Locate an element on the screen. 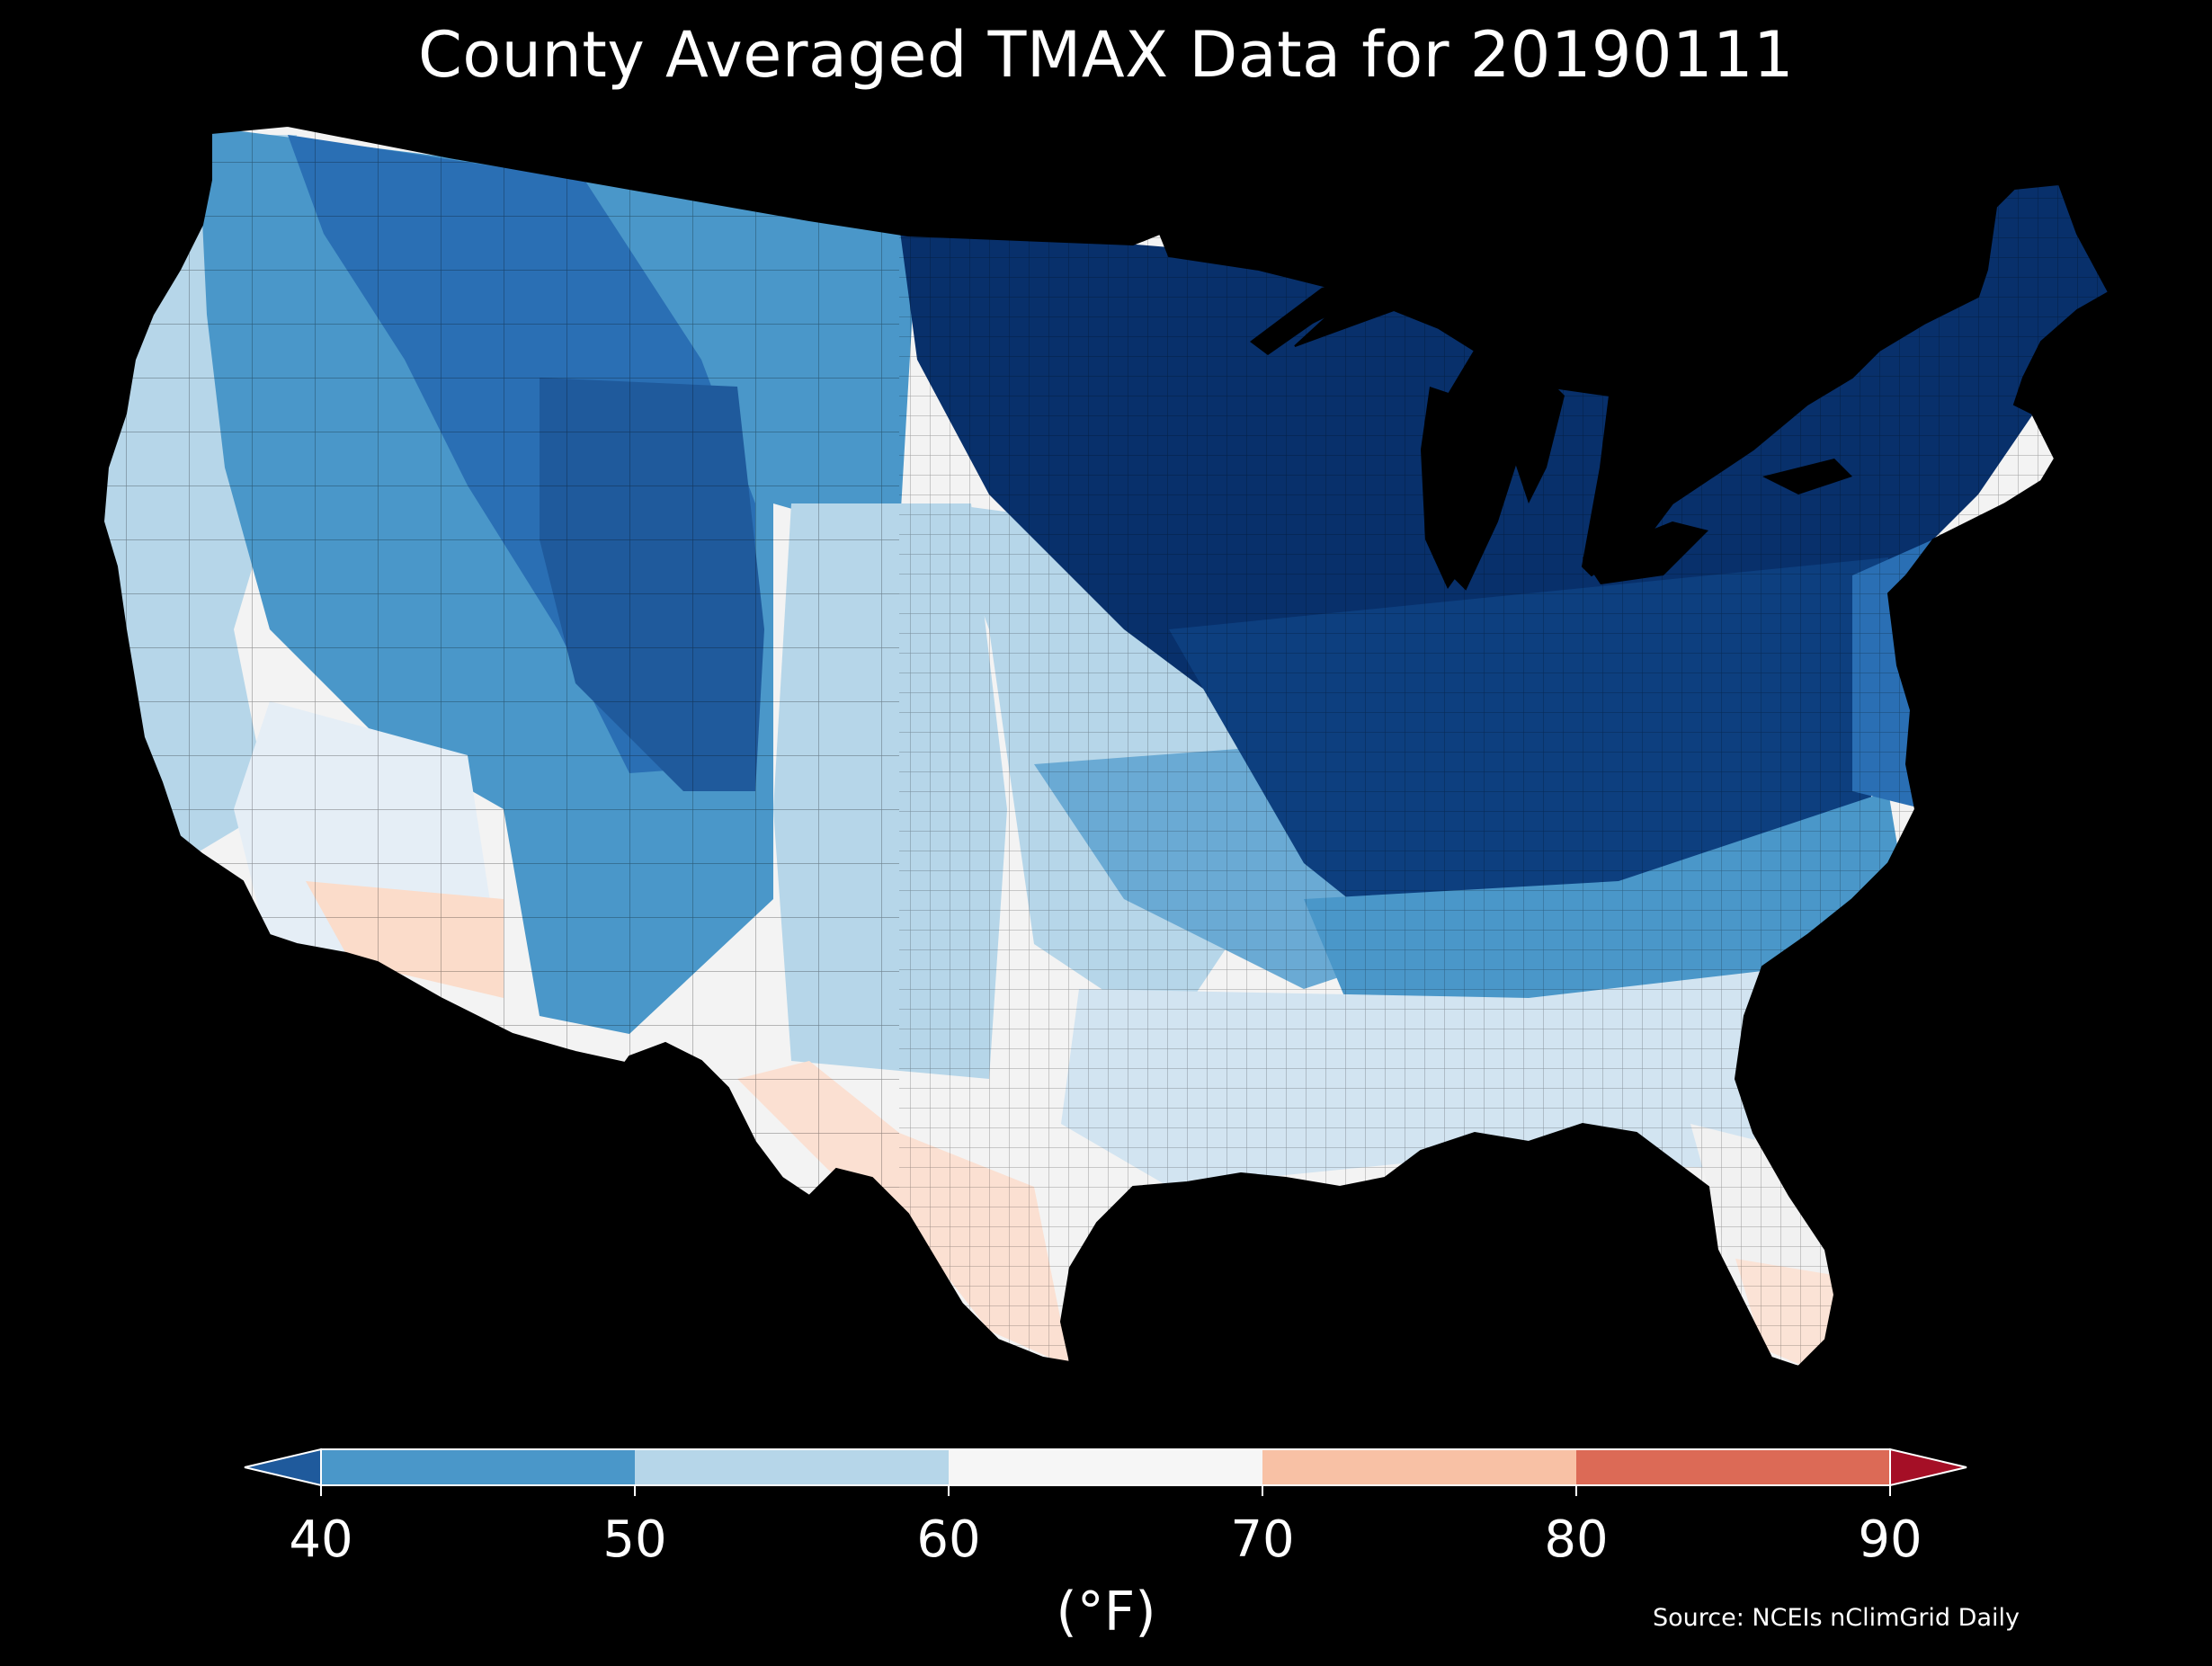 Image resolution: width=2212 pixels, height=1666 pixels. colorbar-extend-high is located at coordinates (1928, 1468).